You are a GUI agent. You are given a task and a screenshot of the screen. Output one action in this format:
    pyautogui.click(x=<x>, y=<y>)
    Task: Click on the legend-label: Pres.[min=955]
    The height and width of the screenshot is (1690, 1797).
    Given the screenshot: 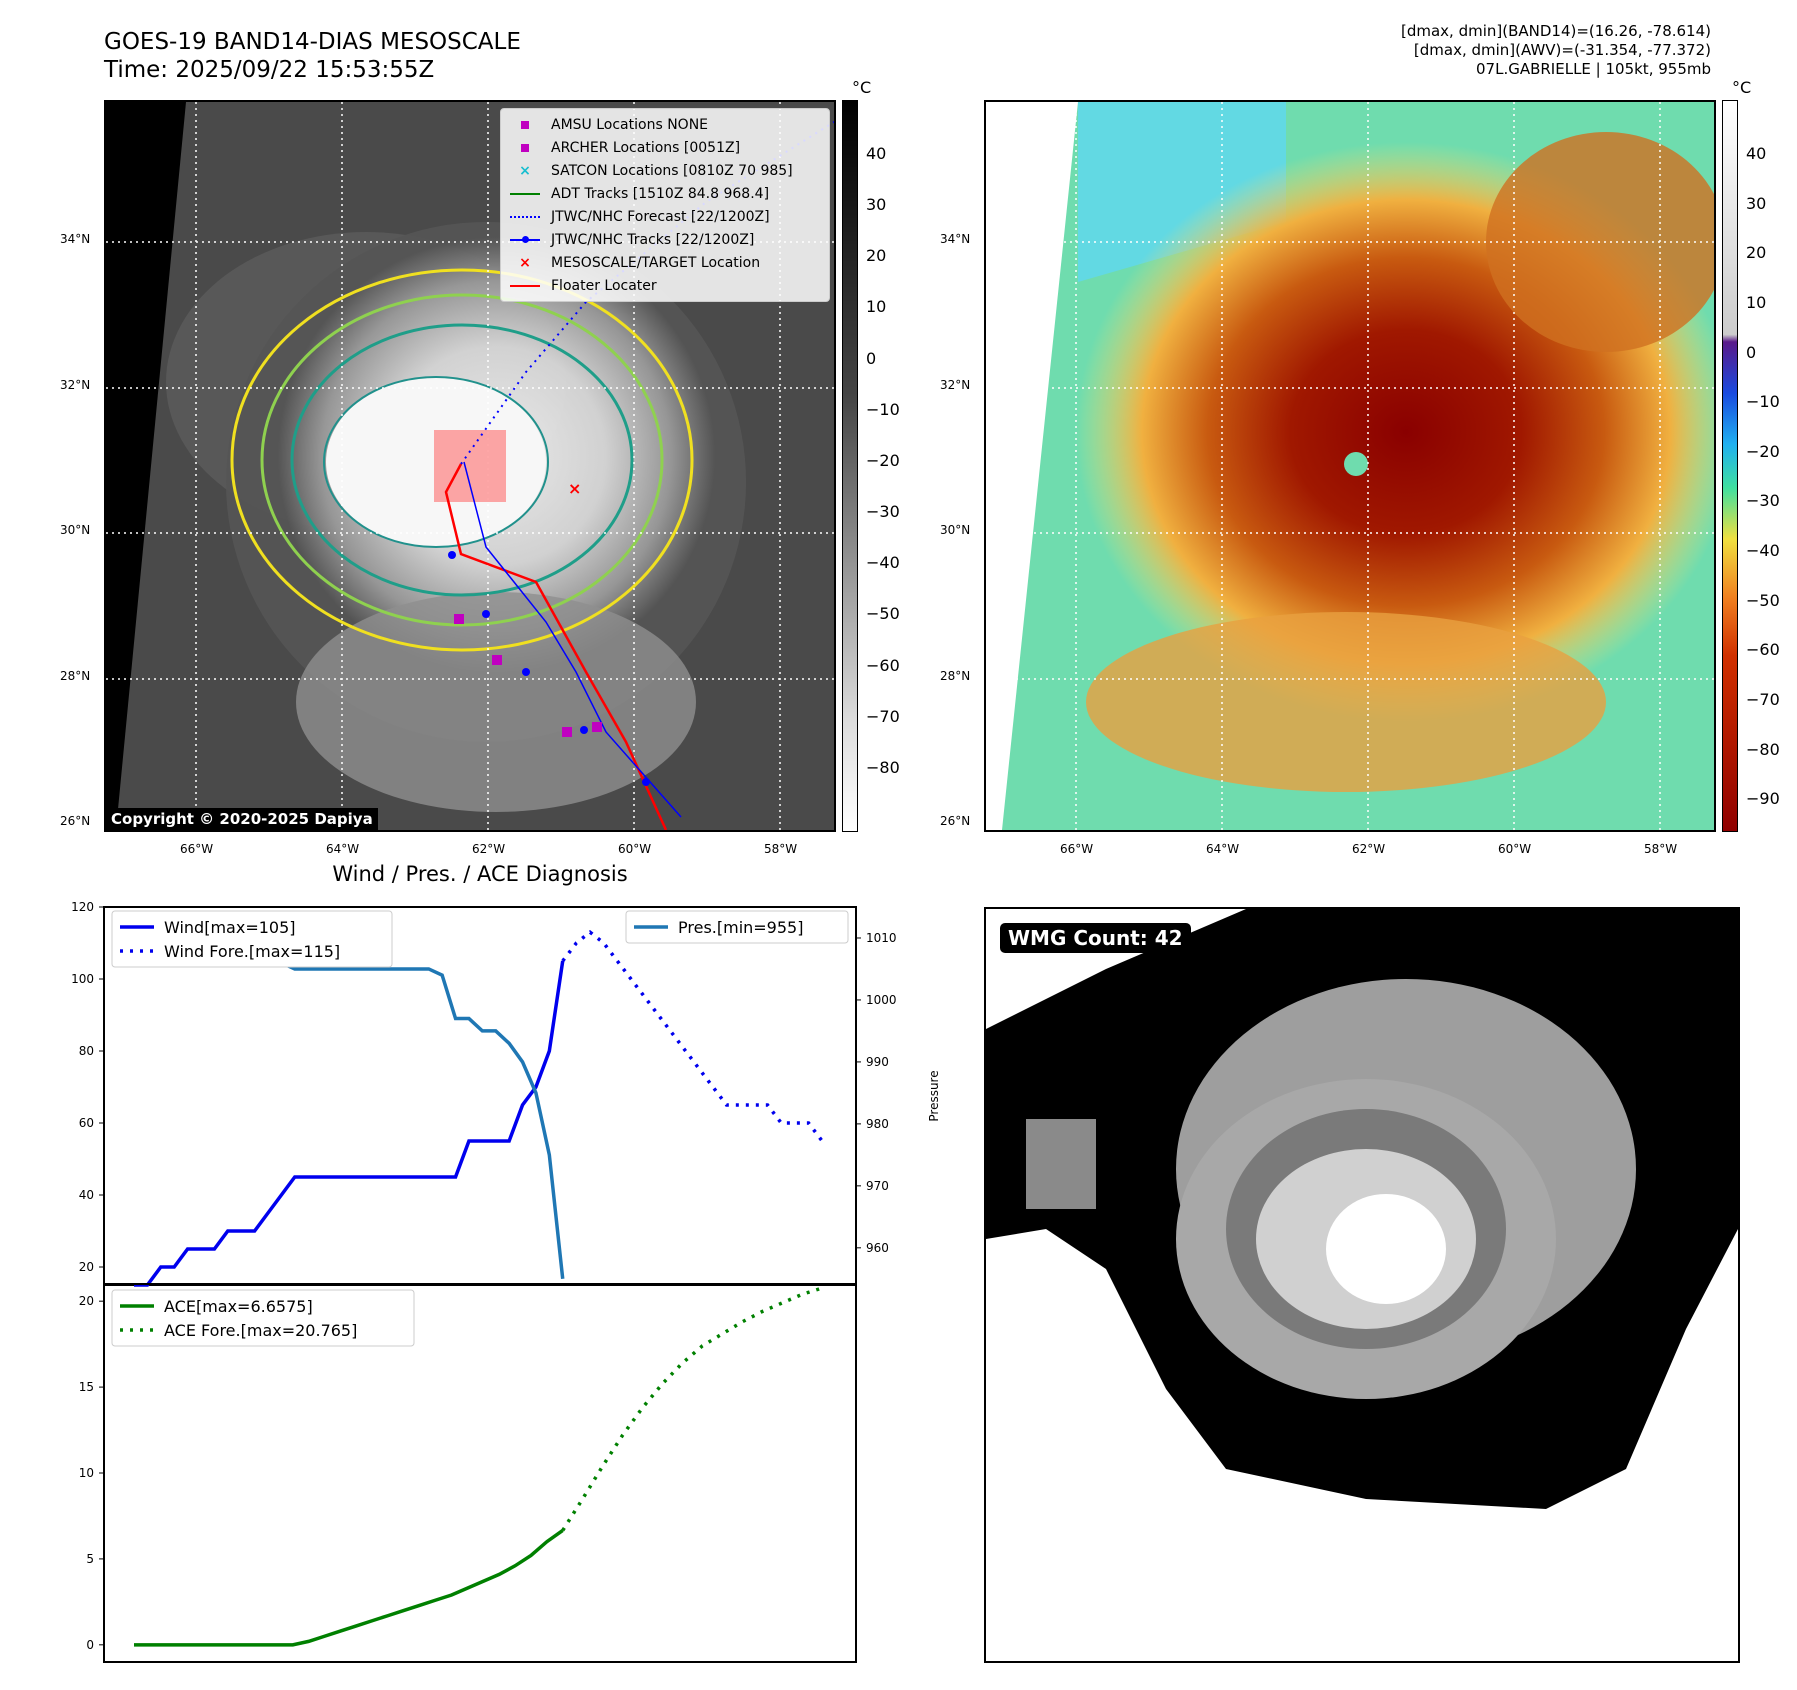 What is the action you would take?
    pyautogui.click(x=740, y=927)
    